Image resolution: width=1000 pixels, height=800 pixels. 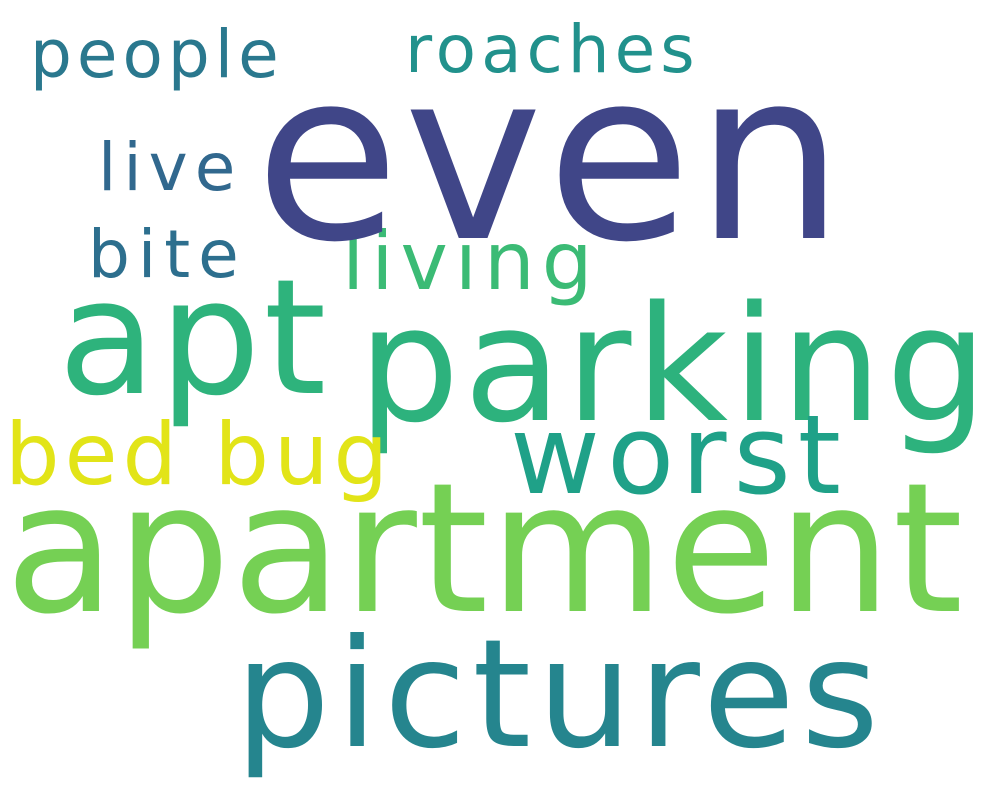 I want to click on word-people: people, so click(x=157, y=54).